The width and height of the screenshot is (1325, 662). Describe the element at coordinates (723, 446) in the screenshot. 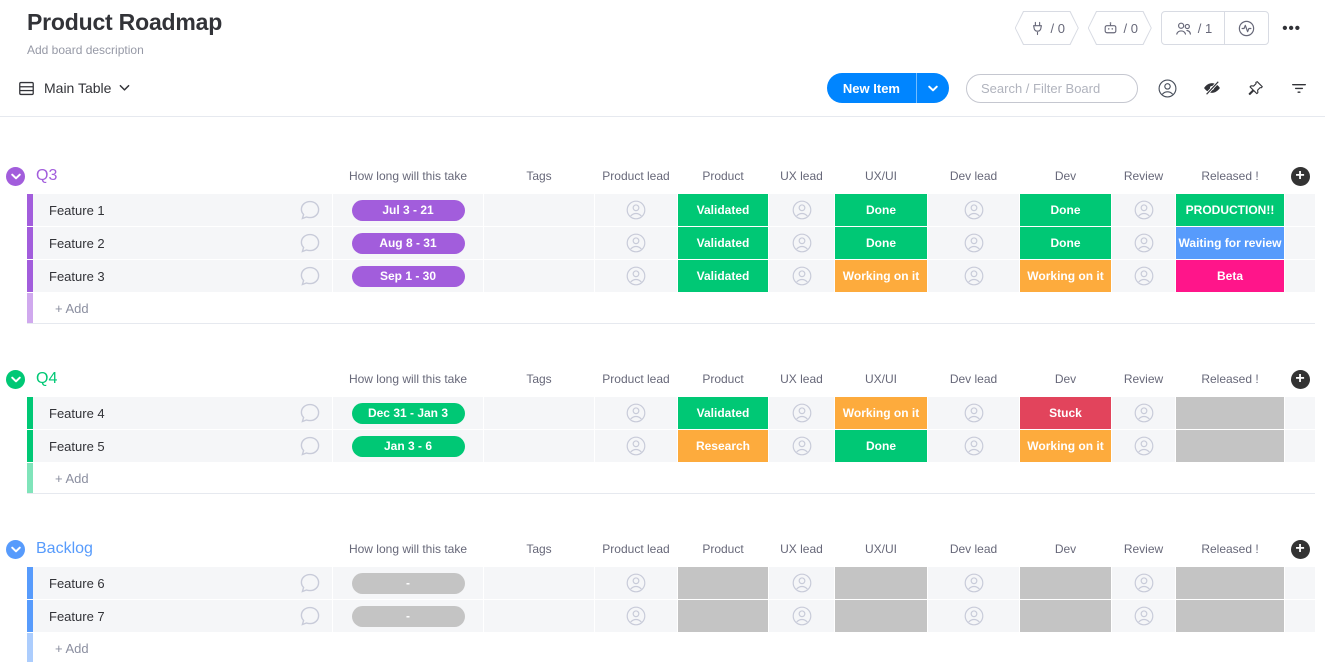

I see `product-status-cell: Research` at that location.